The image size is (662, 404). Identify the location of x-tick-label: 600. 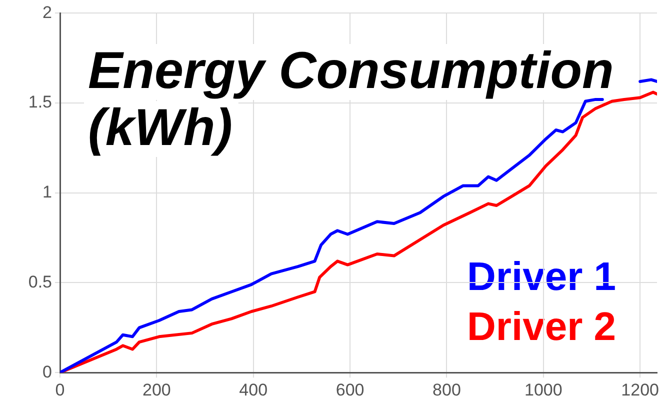
(350, 390).